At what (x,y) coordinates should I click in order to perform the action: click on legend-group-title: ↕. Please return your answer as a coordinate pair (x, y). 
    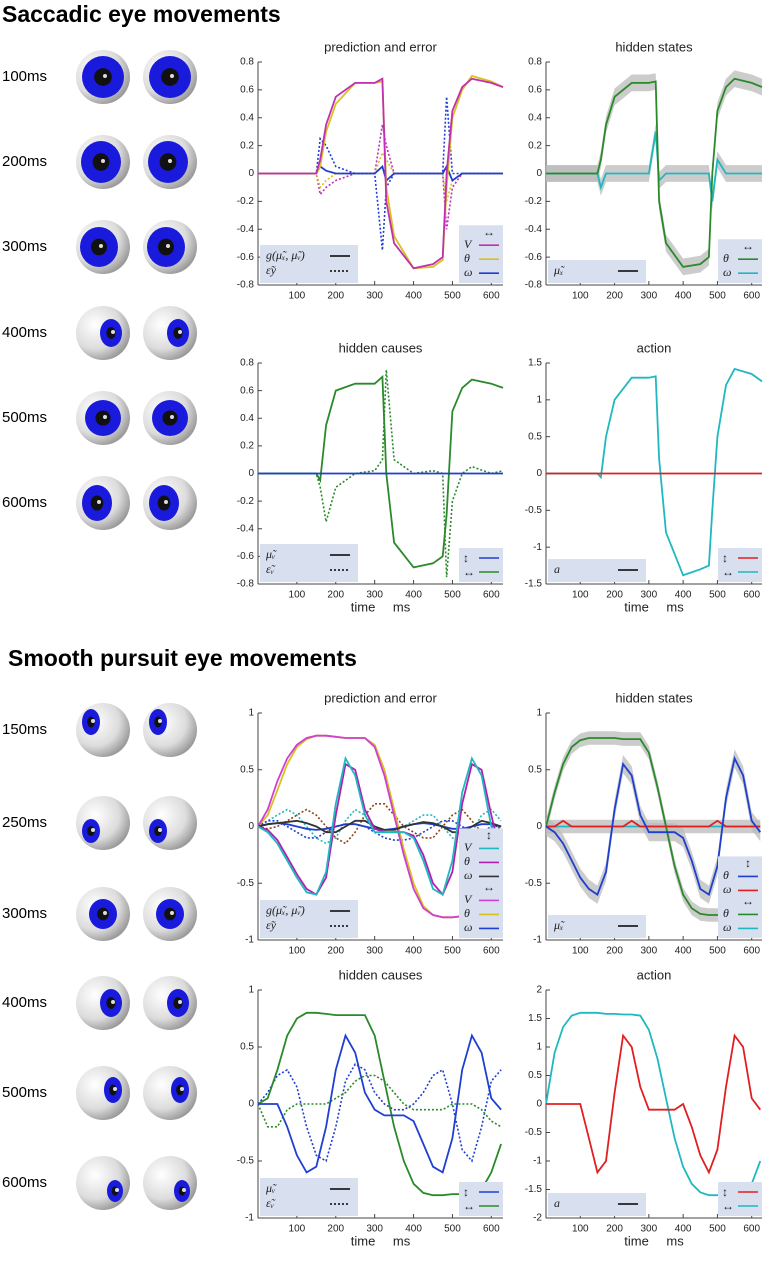
    Looking at the image, I should click on (466, 558).